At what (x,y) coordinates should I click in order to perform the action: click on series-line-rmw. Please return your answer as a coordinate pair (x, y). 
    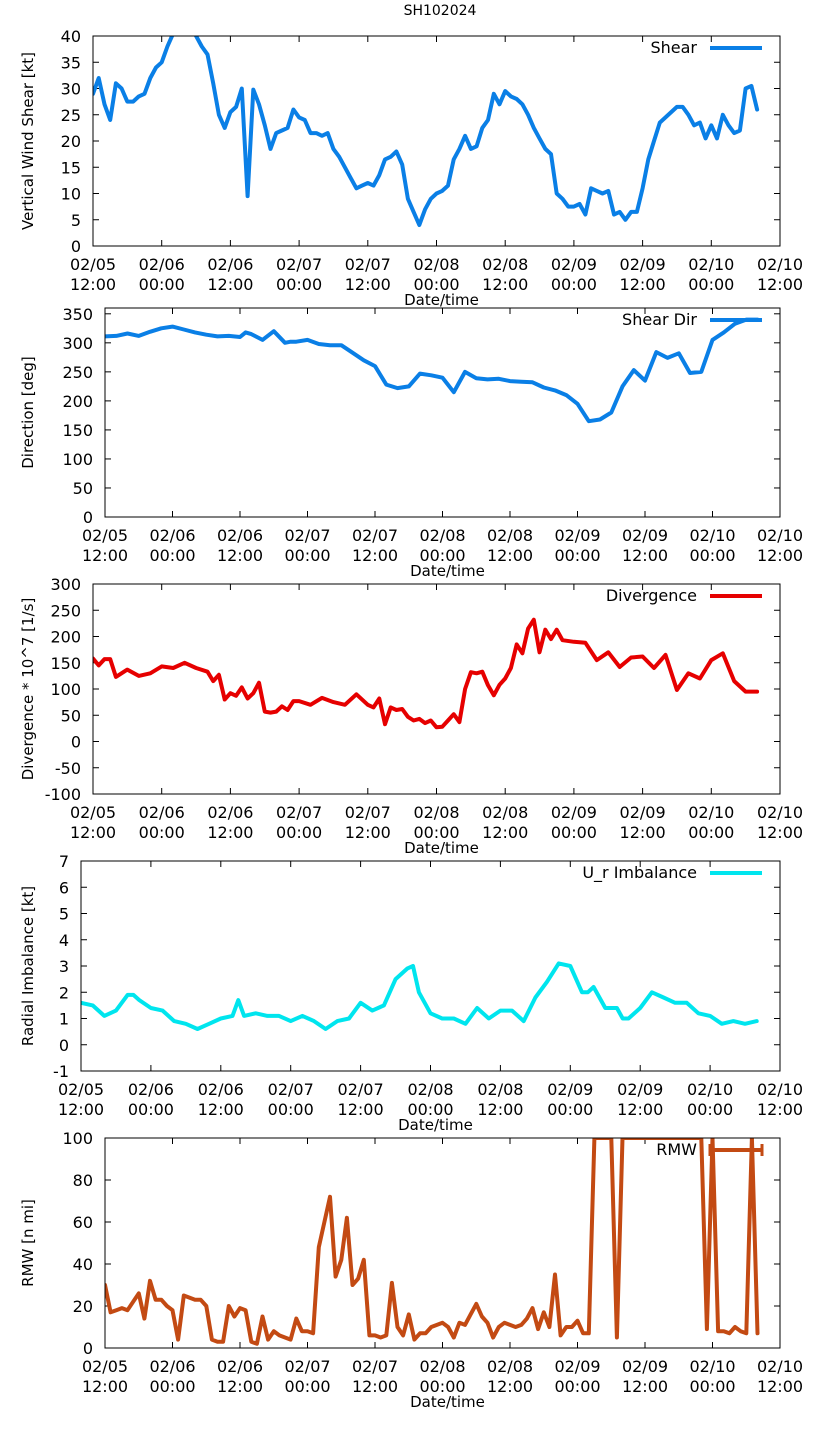
    Looking at the image, I should click on (432, 1242).